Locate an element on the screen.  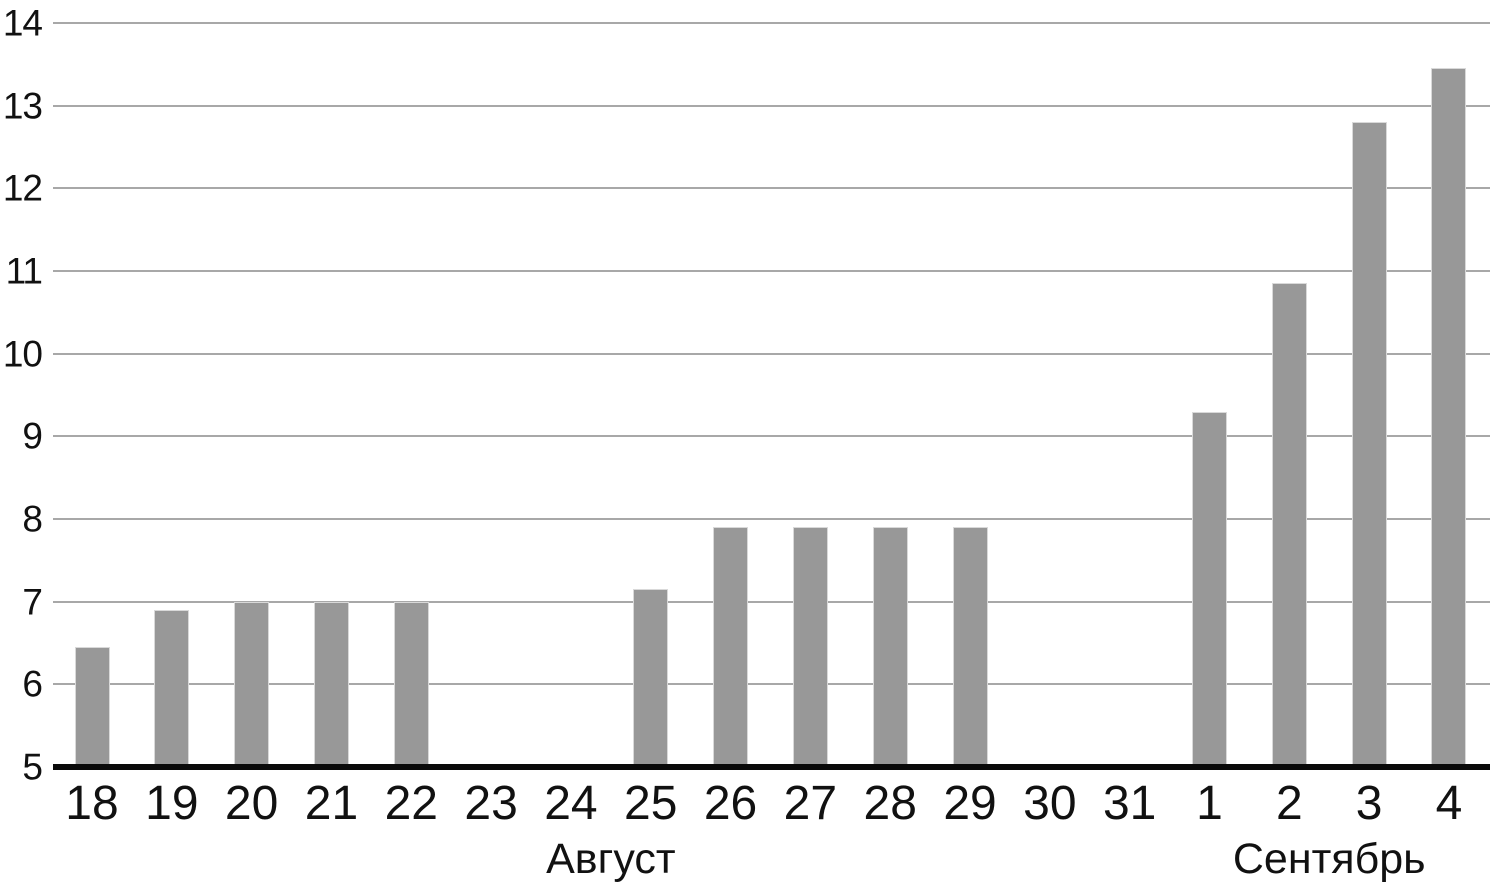
y-axis-tick-label: 6 is located at coordinates (32, 684).